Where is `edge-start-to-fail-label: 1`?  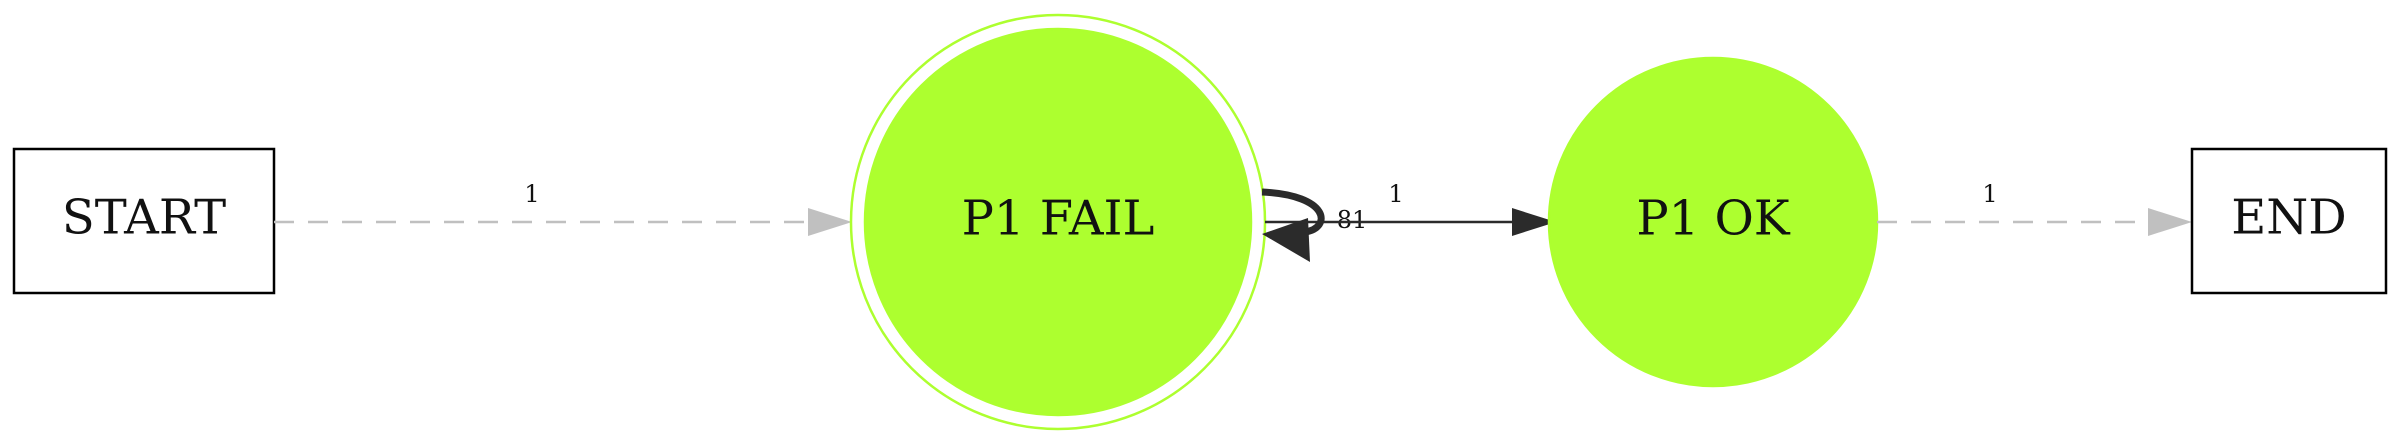
edge-start-to-fail-label: 1 is located at coordinates (531, 194).